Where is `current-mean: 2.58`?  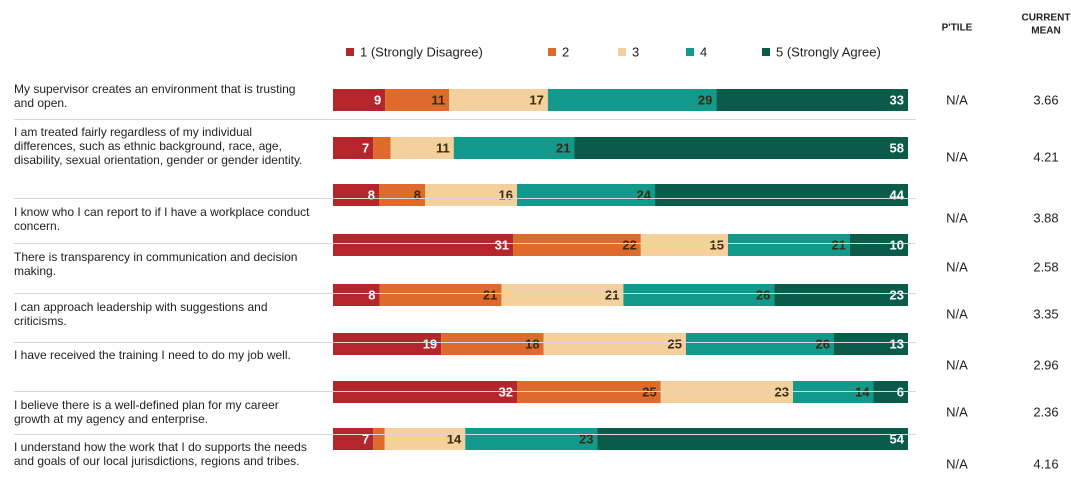
current-mean: 2.58 is located at coordinates (1045, 266).